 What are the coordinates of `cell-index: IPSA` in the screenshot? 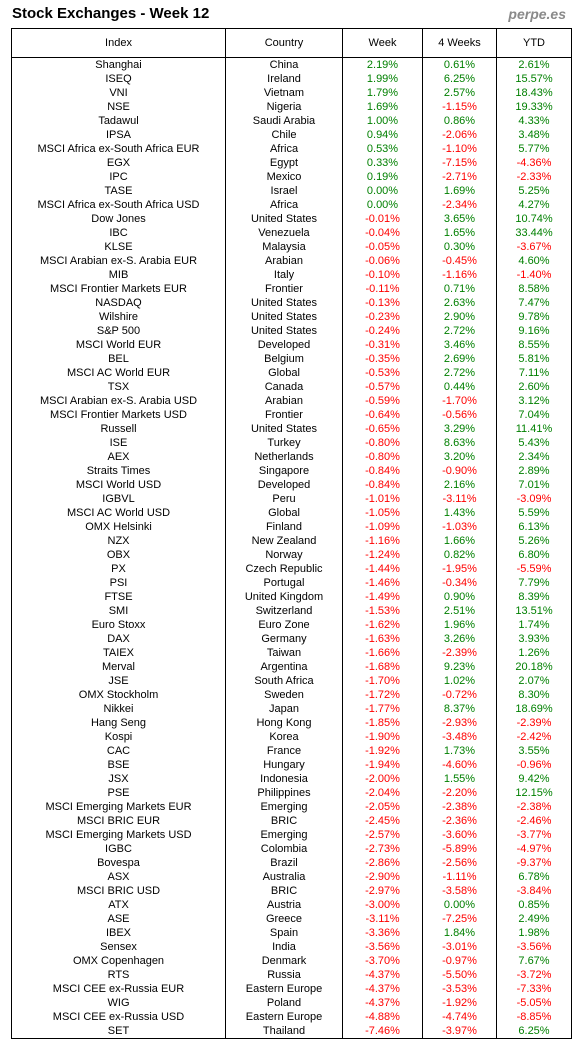 It's located at (118, 135).